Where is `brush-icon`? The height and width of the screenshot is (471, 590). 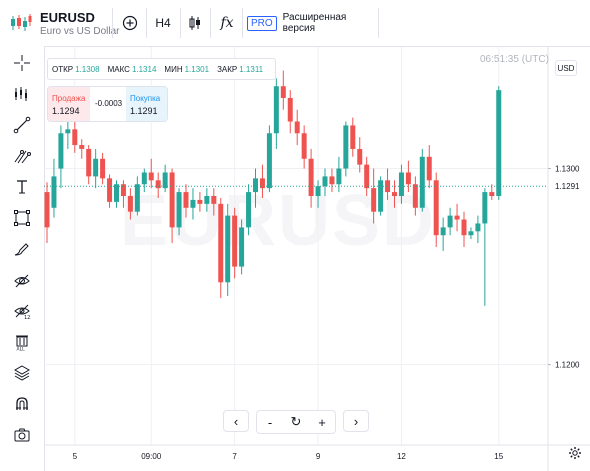
brush-icon is located at coordinates (21, 249).